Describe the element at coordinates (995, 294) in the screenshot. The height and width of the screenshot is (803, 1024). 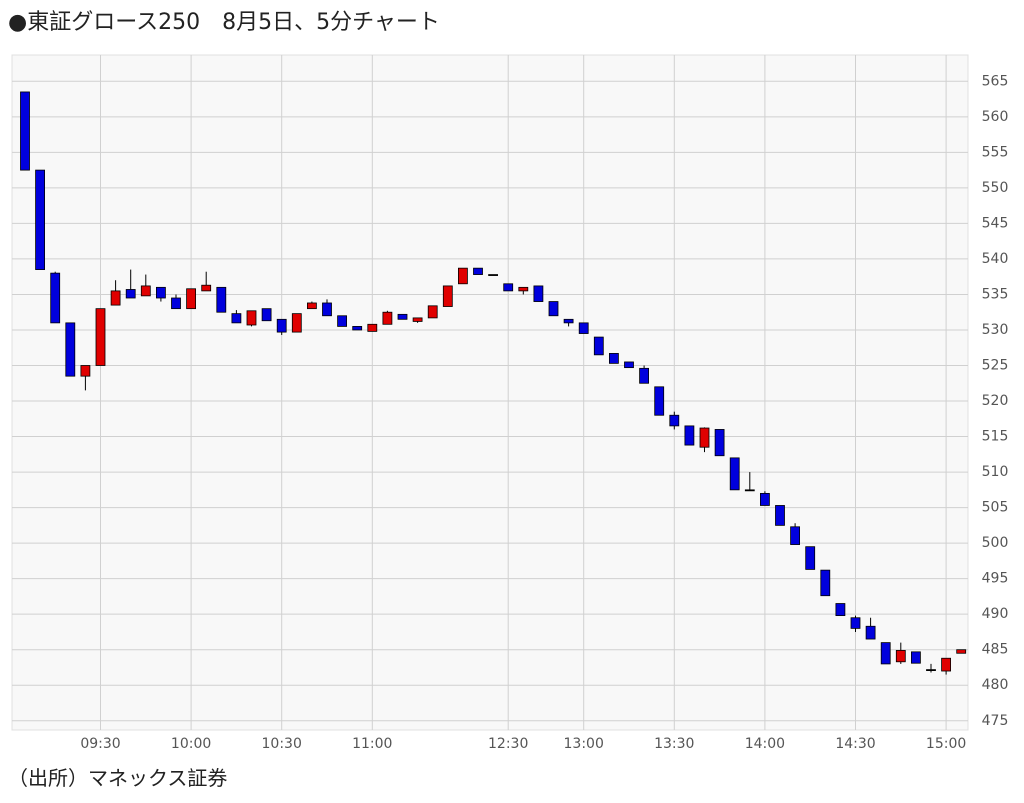
I see `y-tick-label: 535` at that location.